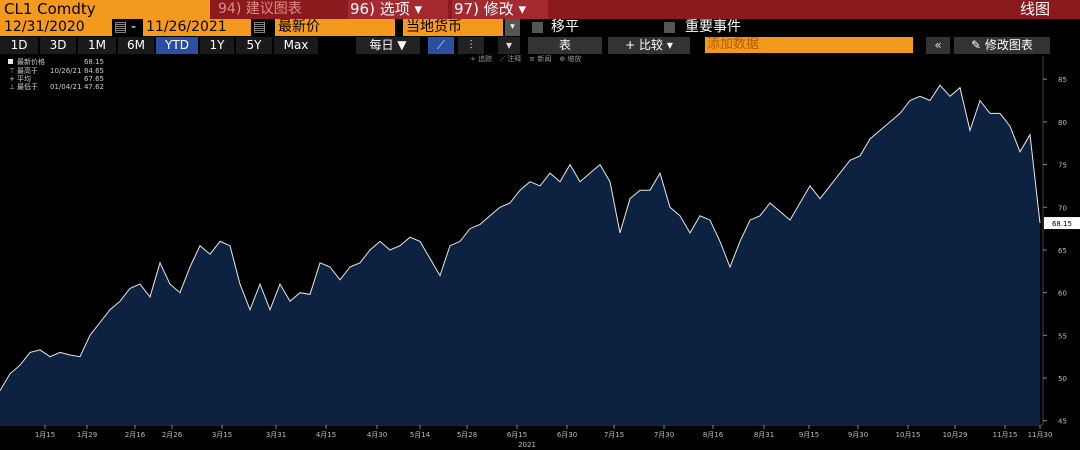 The width and height of the screenshot is (1080, 450). Describe the element at coordinates (713, 435) in the screenshot. I see `x-tick-label: 8月16` at that location.